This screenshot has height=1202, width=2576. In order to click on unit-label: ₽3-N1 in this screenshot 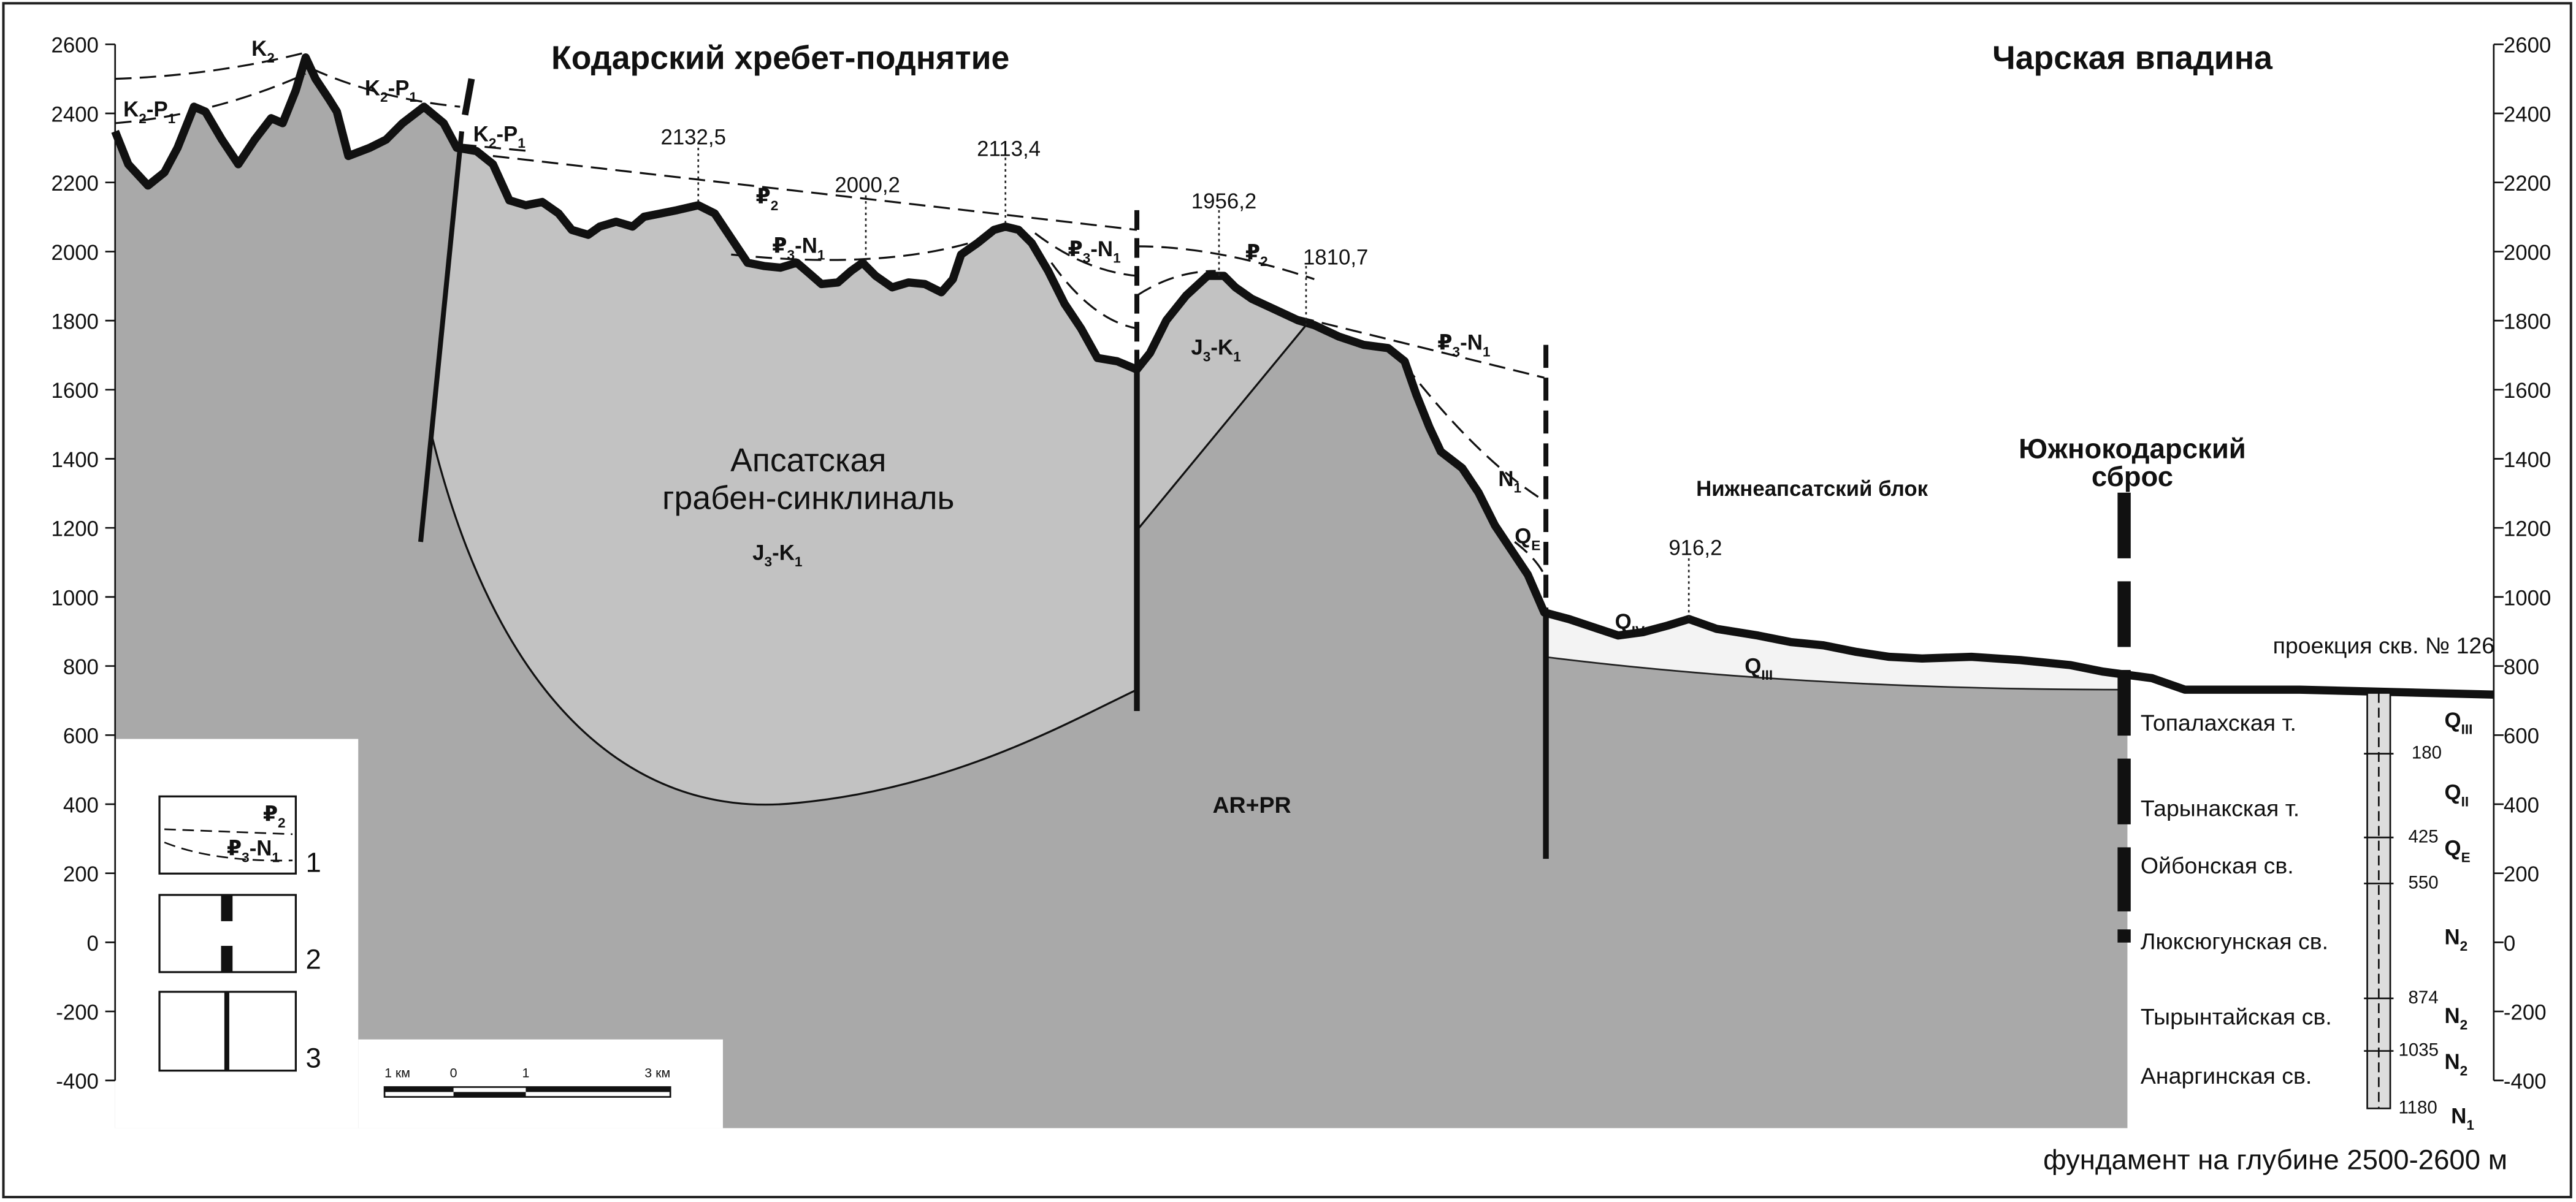, I will do `click(1463, 346)`.